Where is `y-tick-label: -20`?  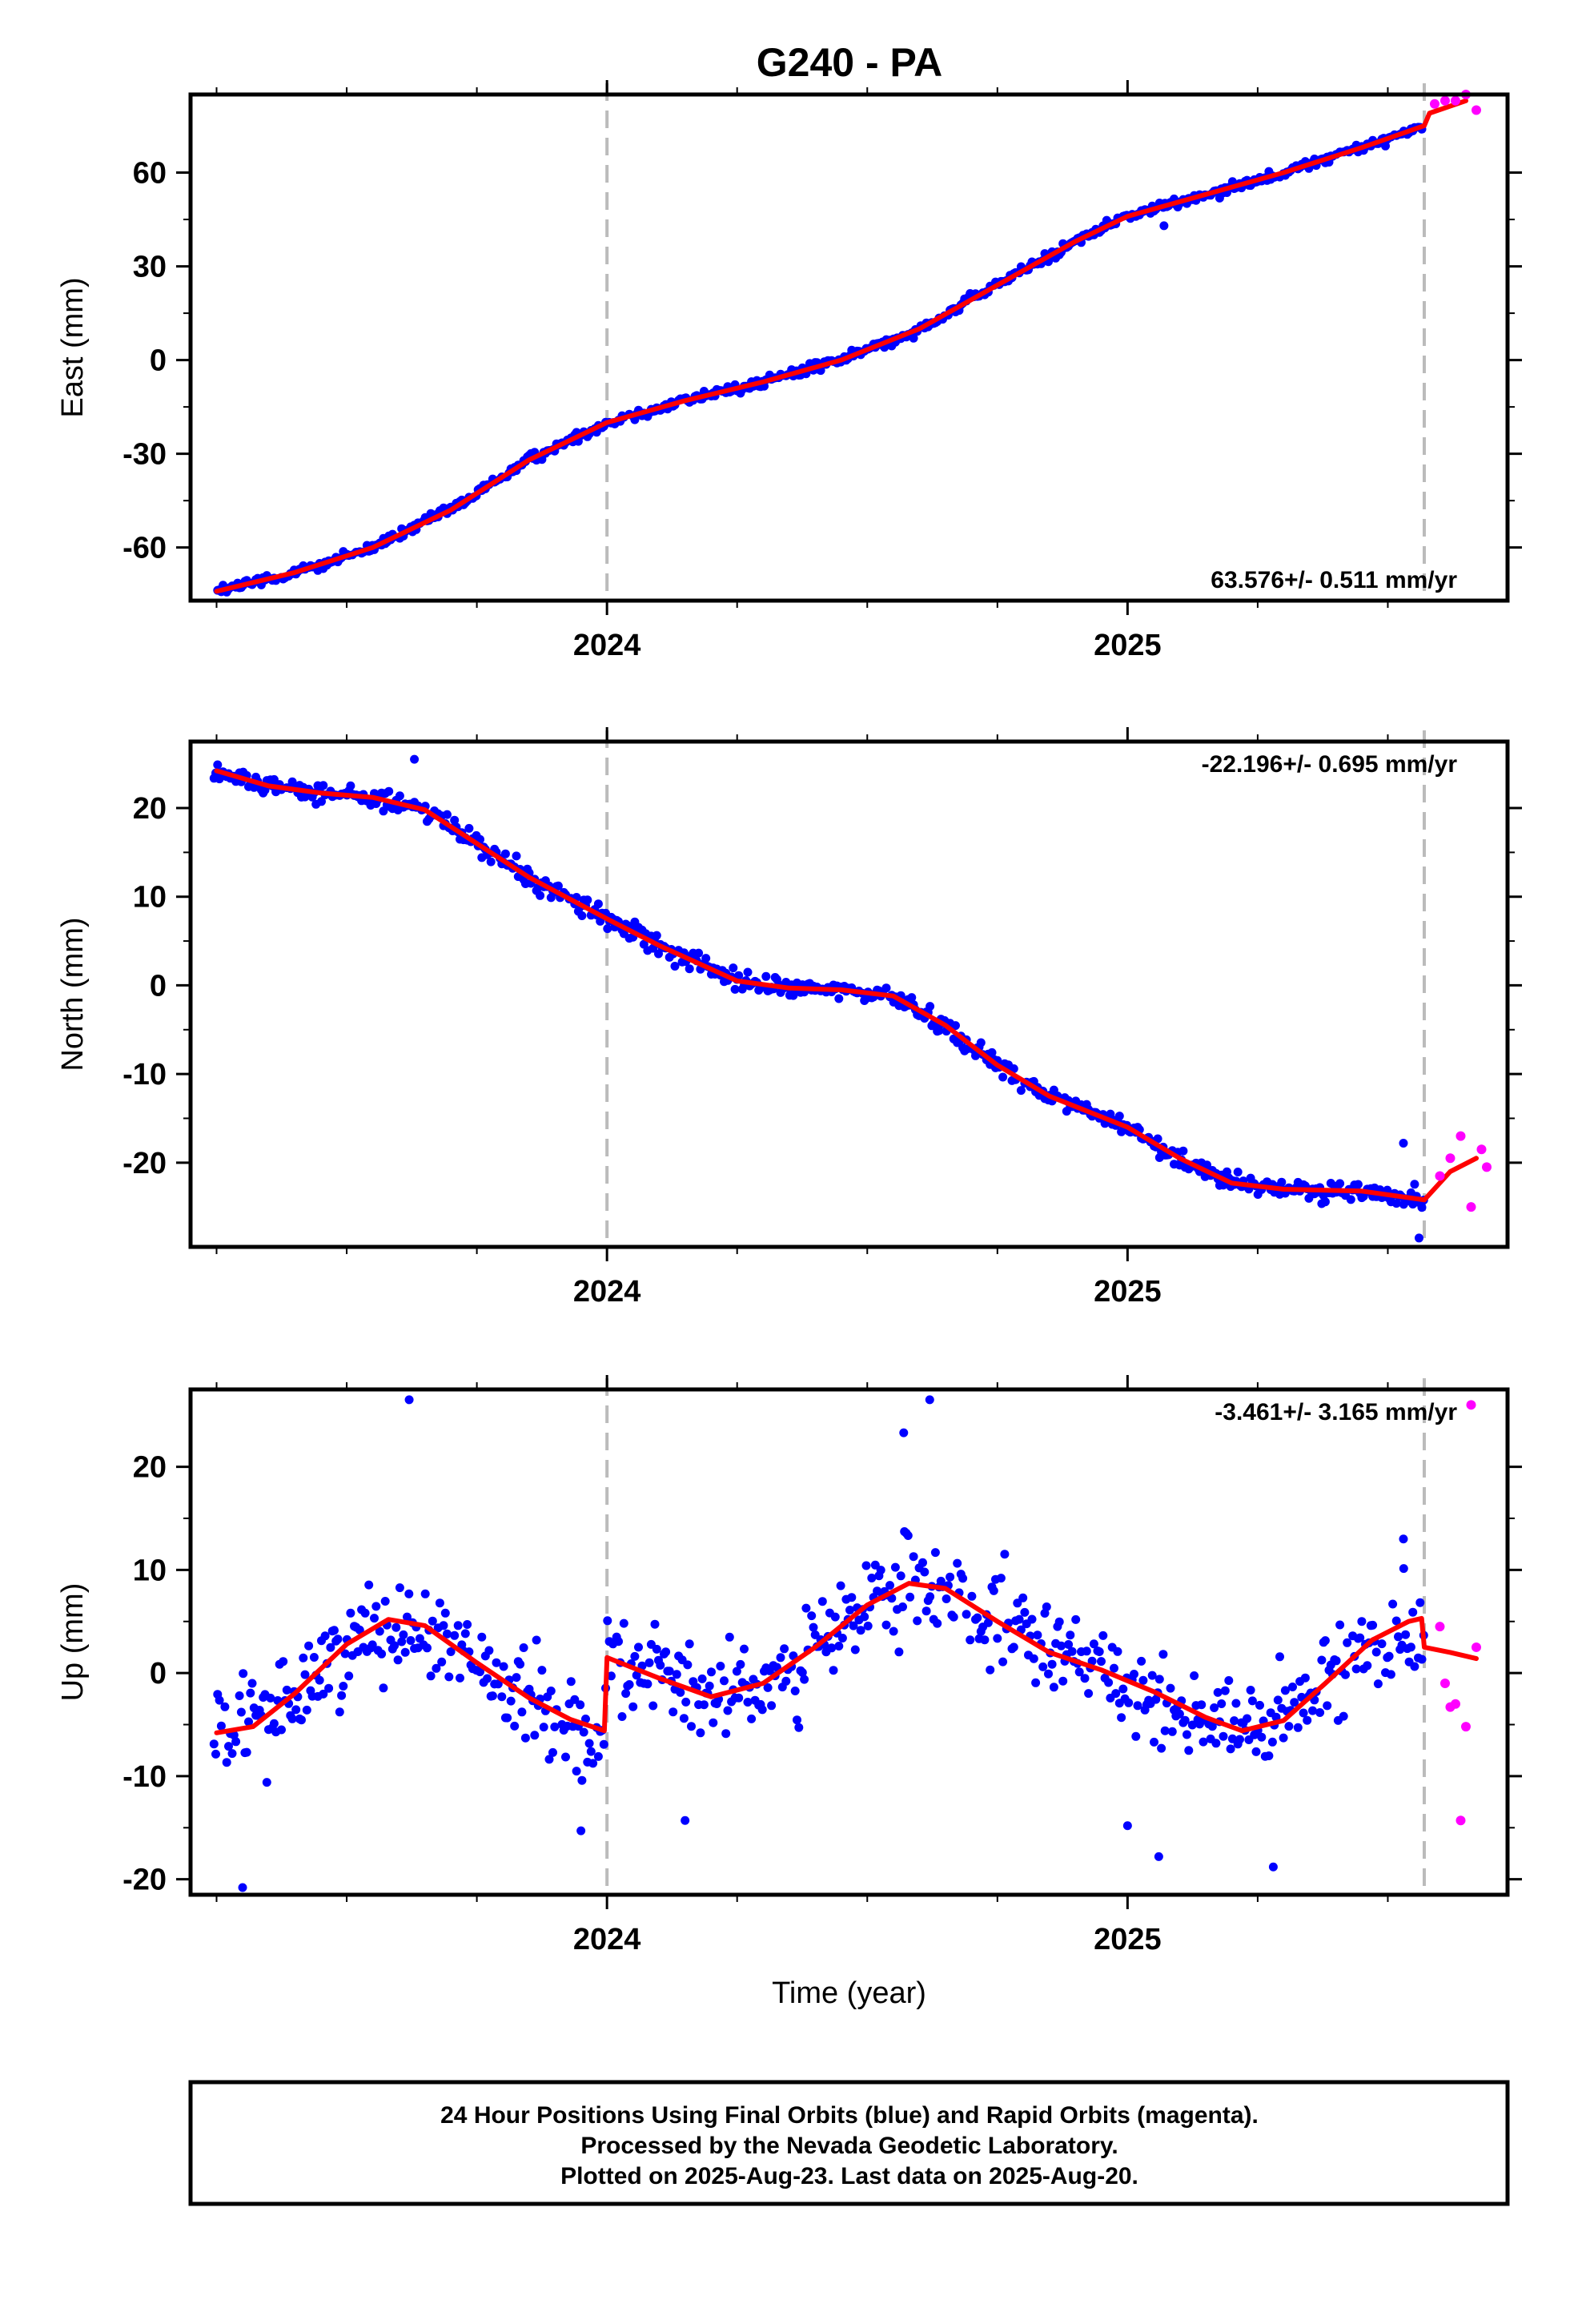
y-tick-label: -20 is located at coordinates (144, 1163).